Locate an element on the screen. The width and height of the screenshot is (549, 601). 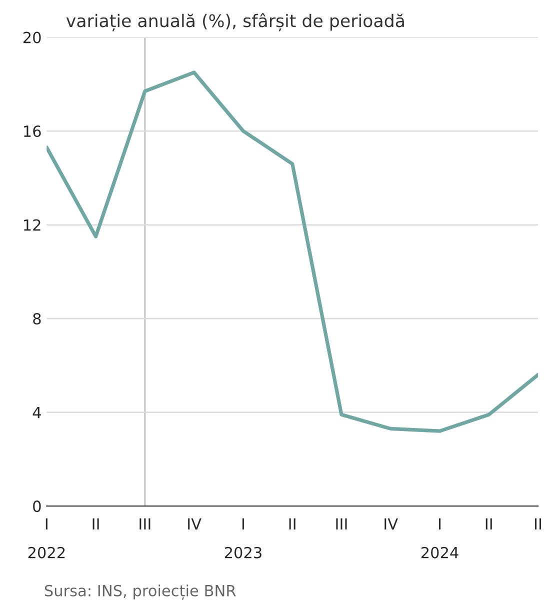
chart-title: variație anuală (%), sfârșit de perioadă is located at coordinates (235, 22).